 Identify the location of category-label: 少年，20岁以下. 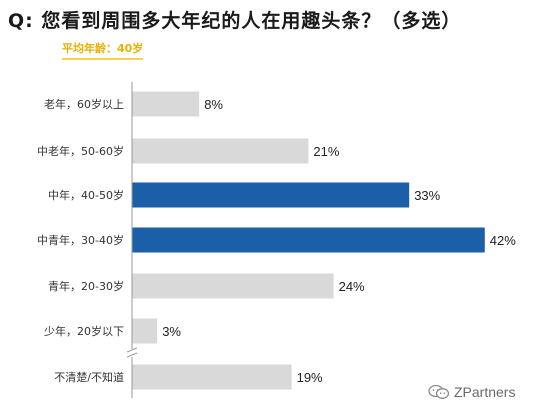
(84, 331).